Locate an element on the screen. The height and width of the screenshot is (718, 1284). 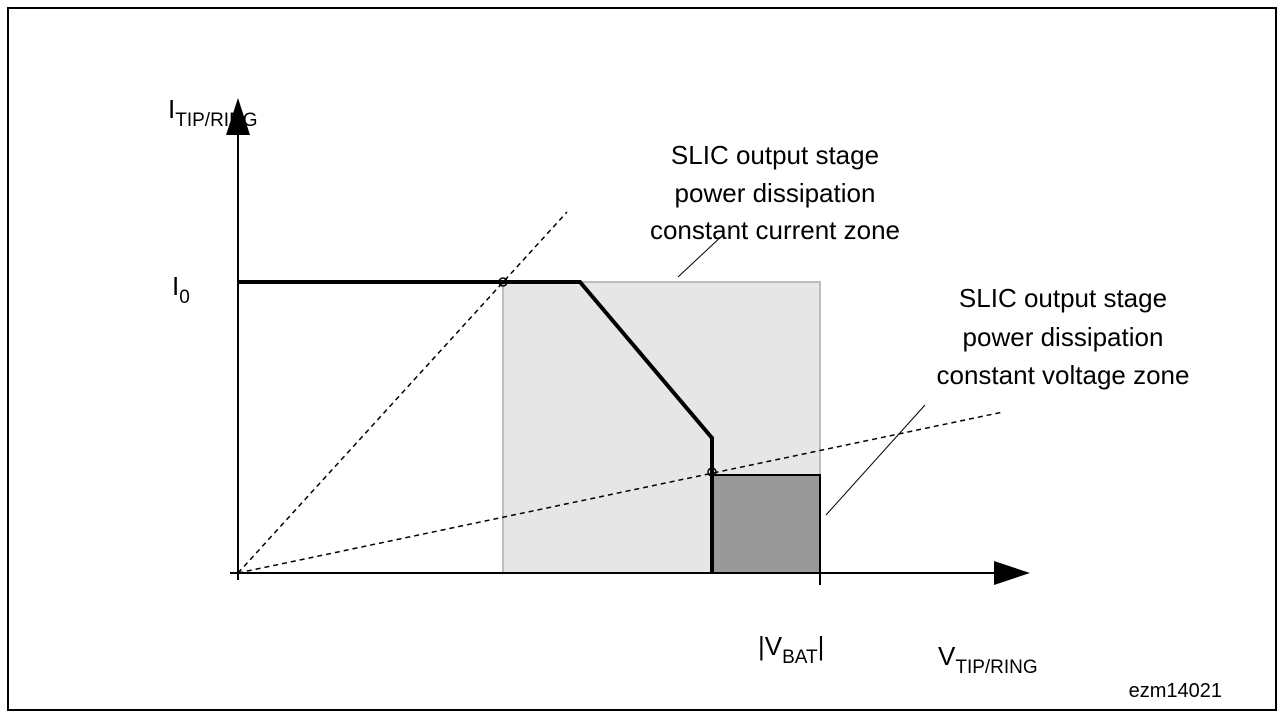
y-axis-label: ITIP/RING is located at coordinates (213, 112).